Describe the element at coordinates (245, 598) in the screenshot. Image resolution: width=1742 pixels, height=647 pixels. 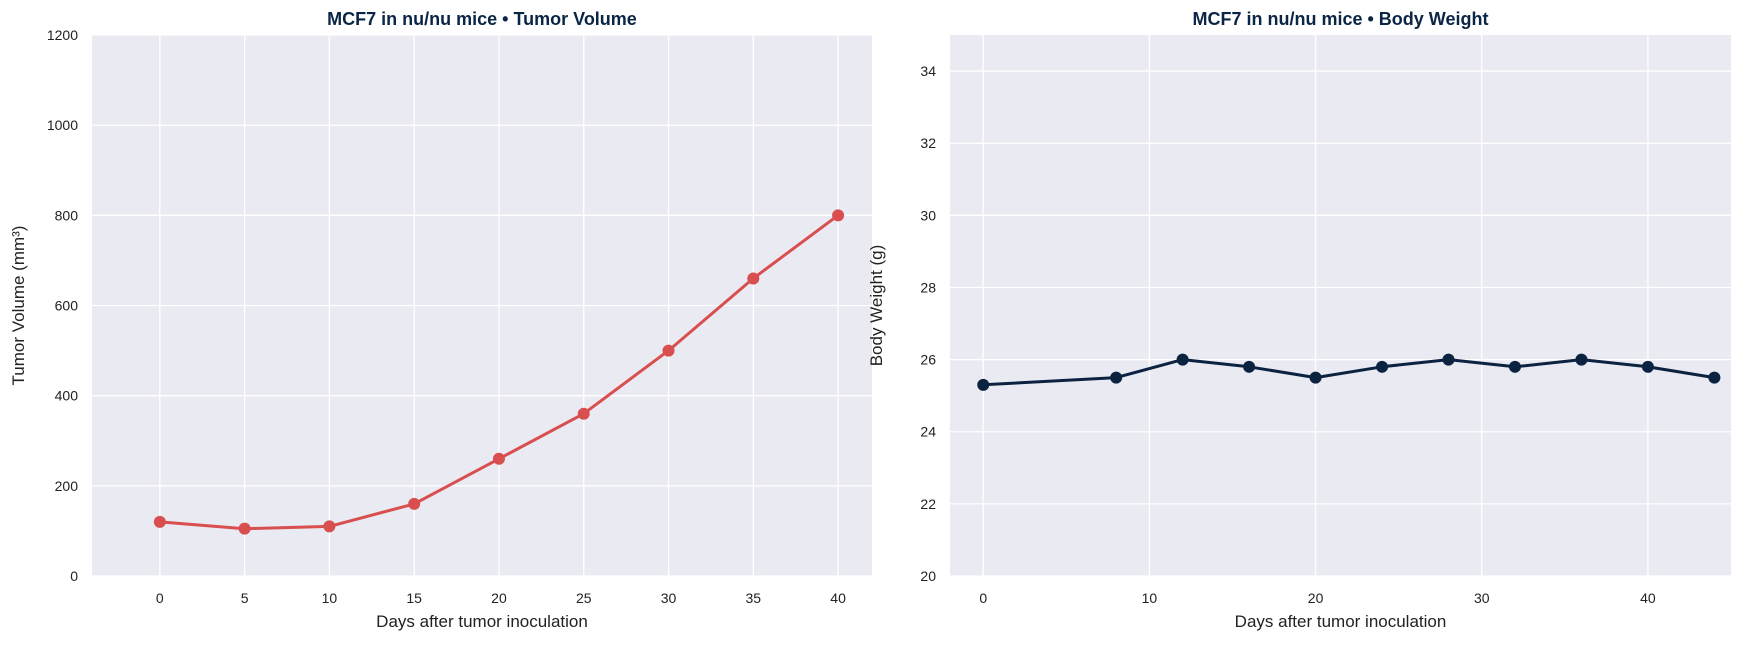
I see `x-tick-label: 5` at that location.